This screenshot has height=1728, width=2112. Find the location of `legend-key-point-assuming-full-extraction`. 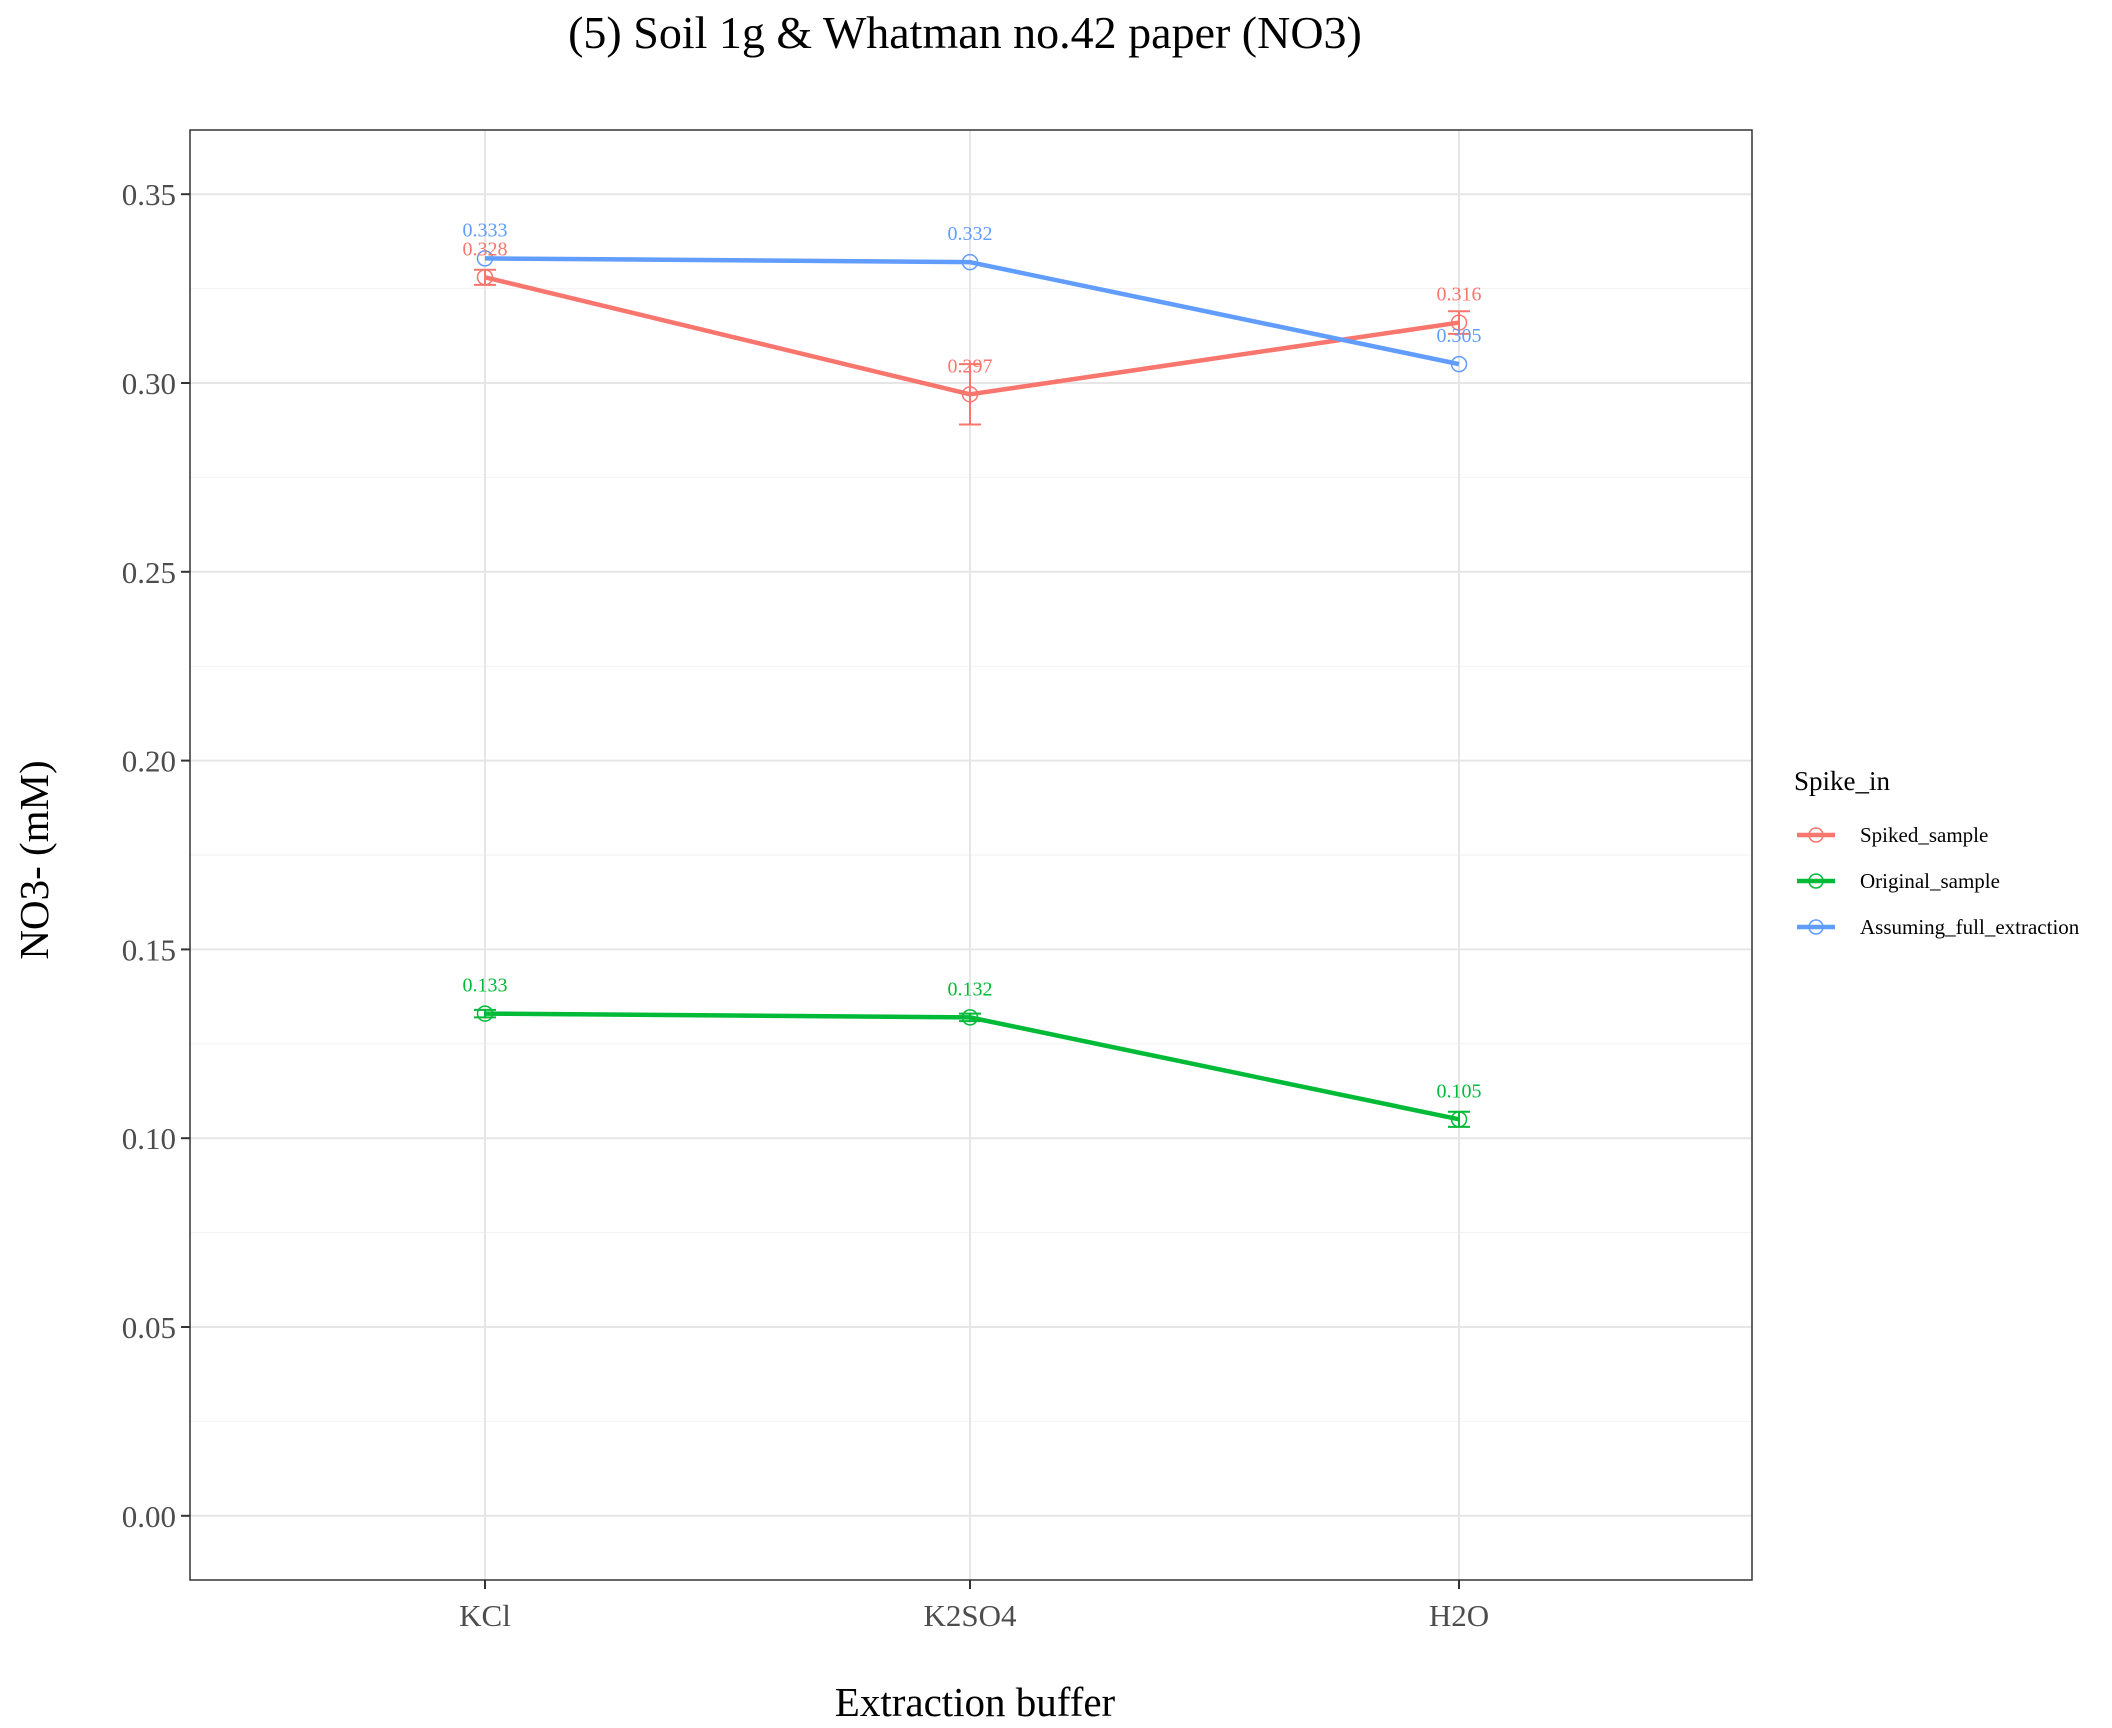

legend-key-point-assuming-full-extraction is located at coordinates (1816, 927).